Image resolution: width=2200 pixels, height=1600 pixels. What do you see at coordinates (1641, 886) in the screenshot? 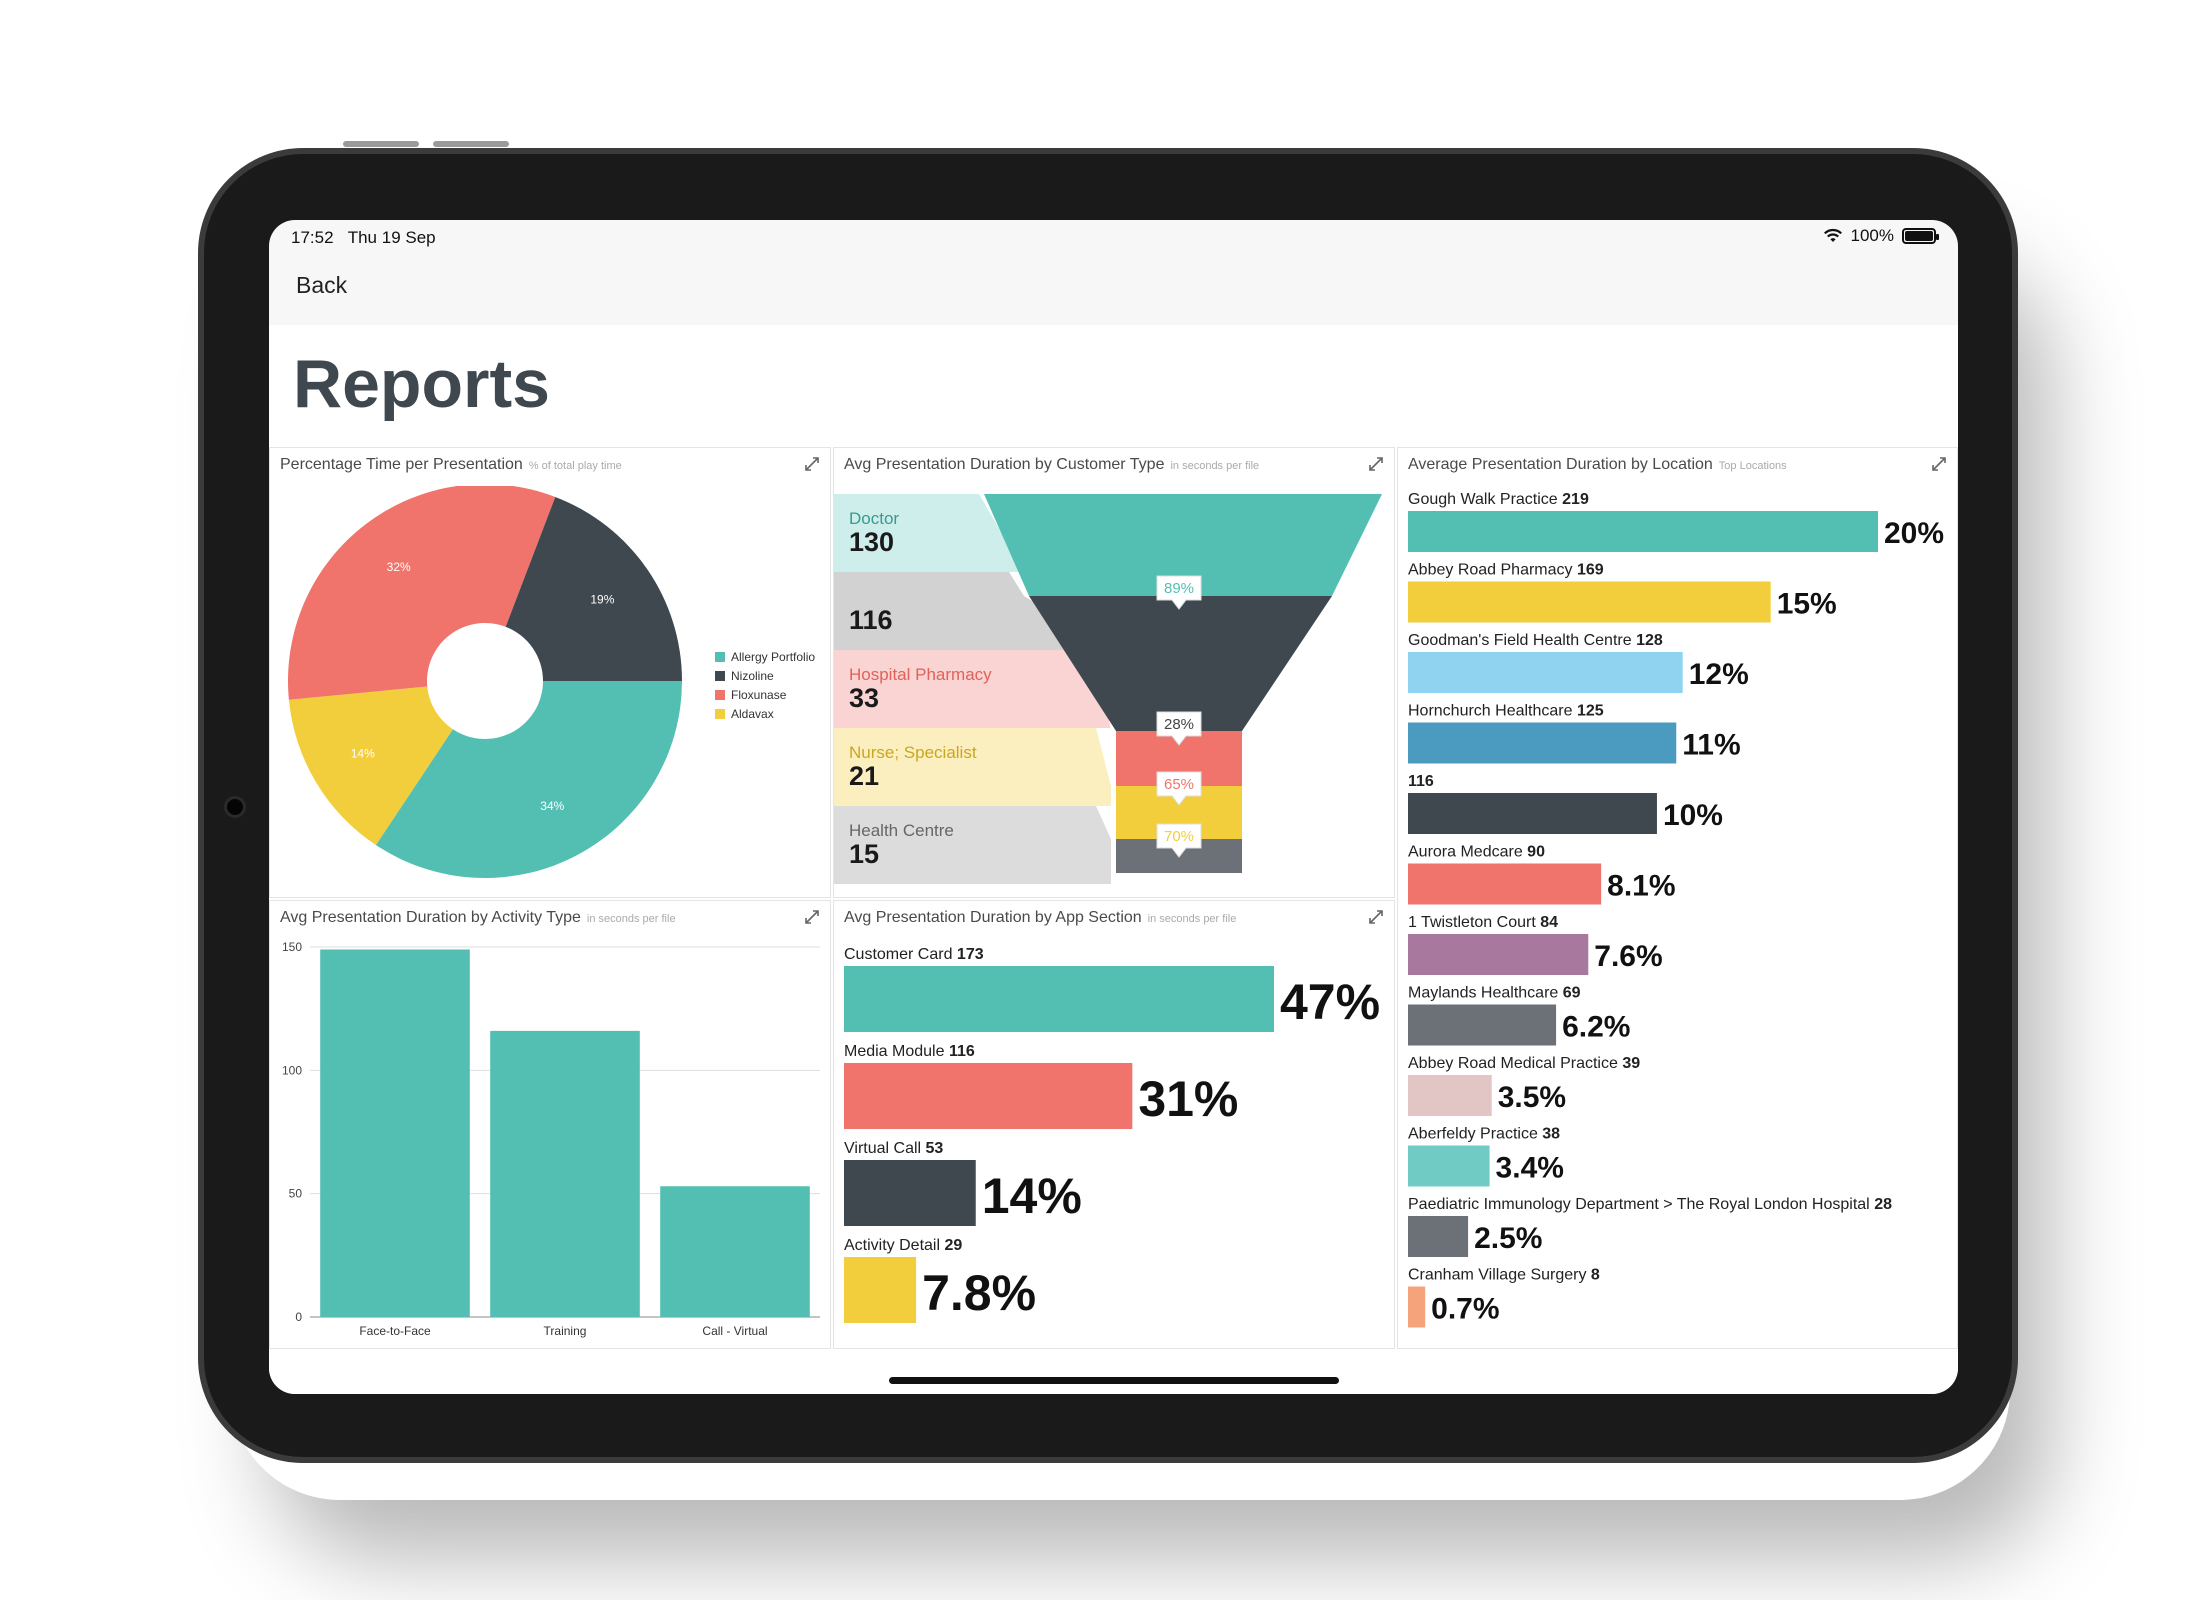
I see `location-percent-label: 8.1%` at bounding box center [1641, 886].